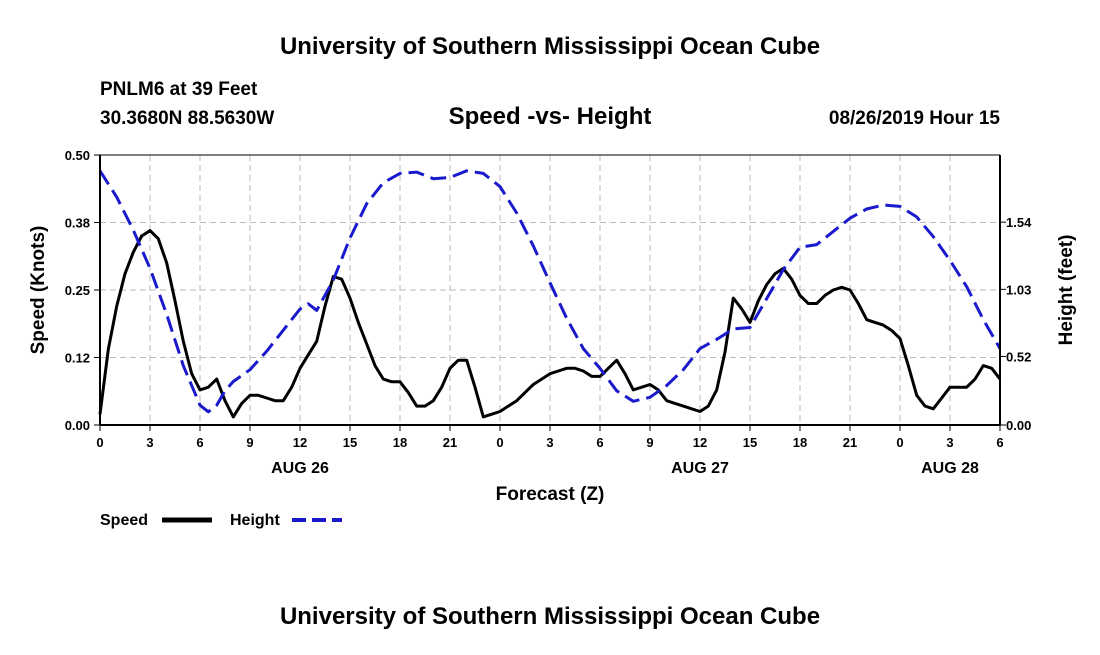 This screenshot has width=1100, height=655. Describe the element at coordinates (124, 520) in the screenshot. I see `legend-speed-label: Speed` at that location.